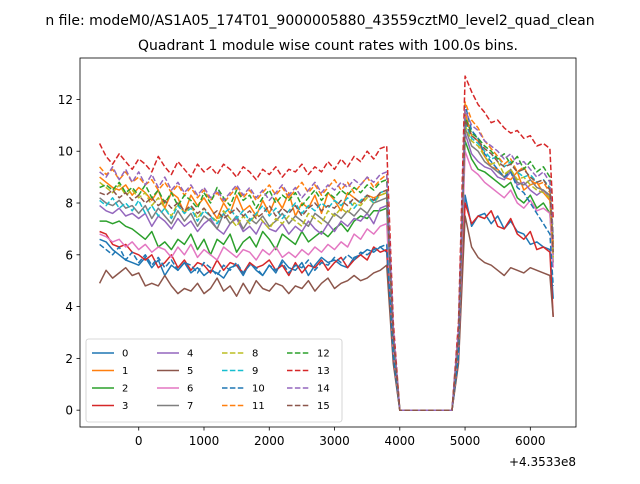 The width and height of the screenshot is (640, 484). What do you see at coordinates (323, 406) in the screenshot?
I see `legend-label-15: 15` at bounding box center [323, 406].